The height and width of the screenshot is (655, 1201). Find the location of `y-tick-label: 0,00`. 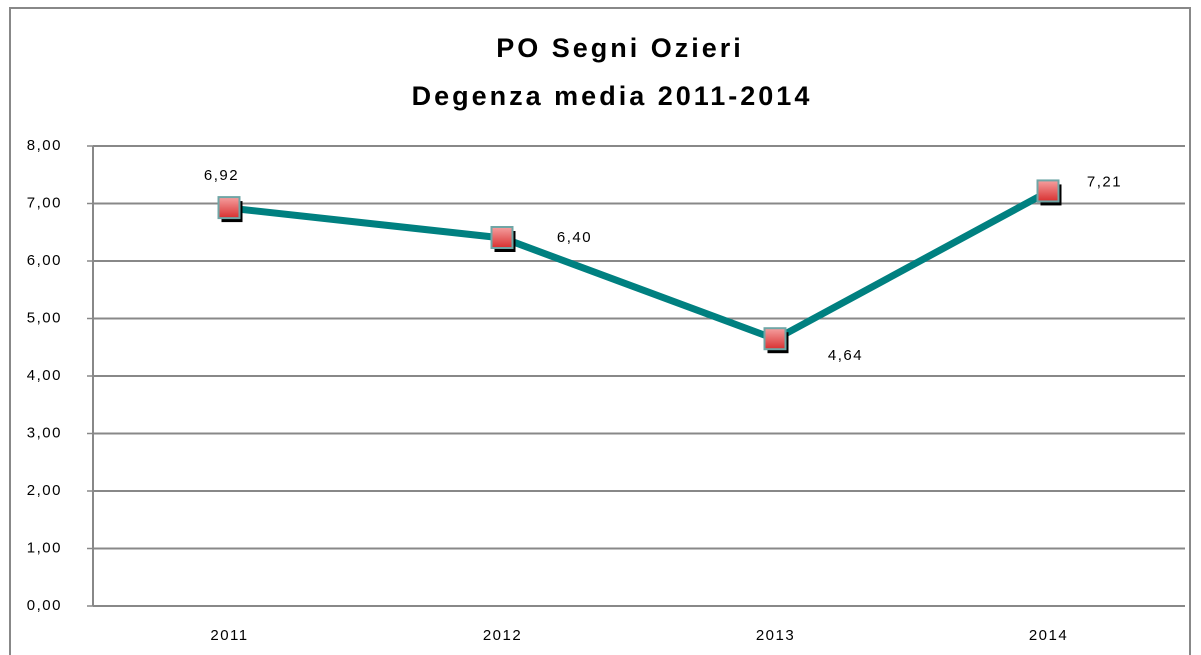

y-tick-label: 0,00 is located at coordinates (44, 605).